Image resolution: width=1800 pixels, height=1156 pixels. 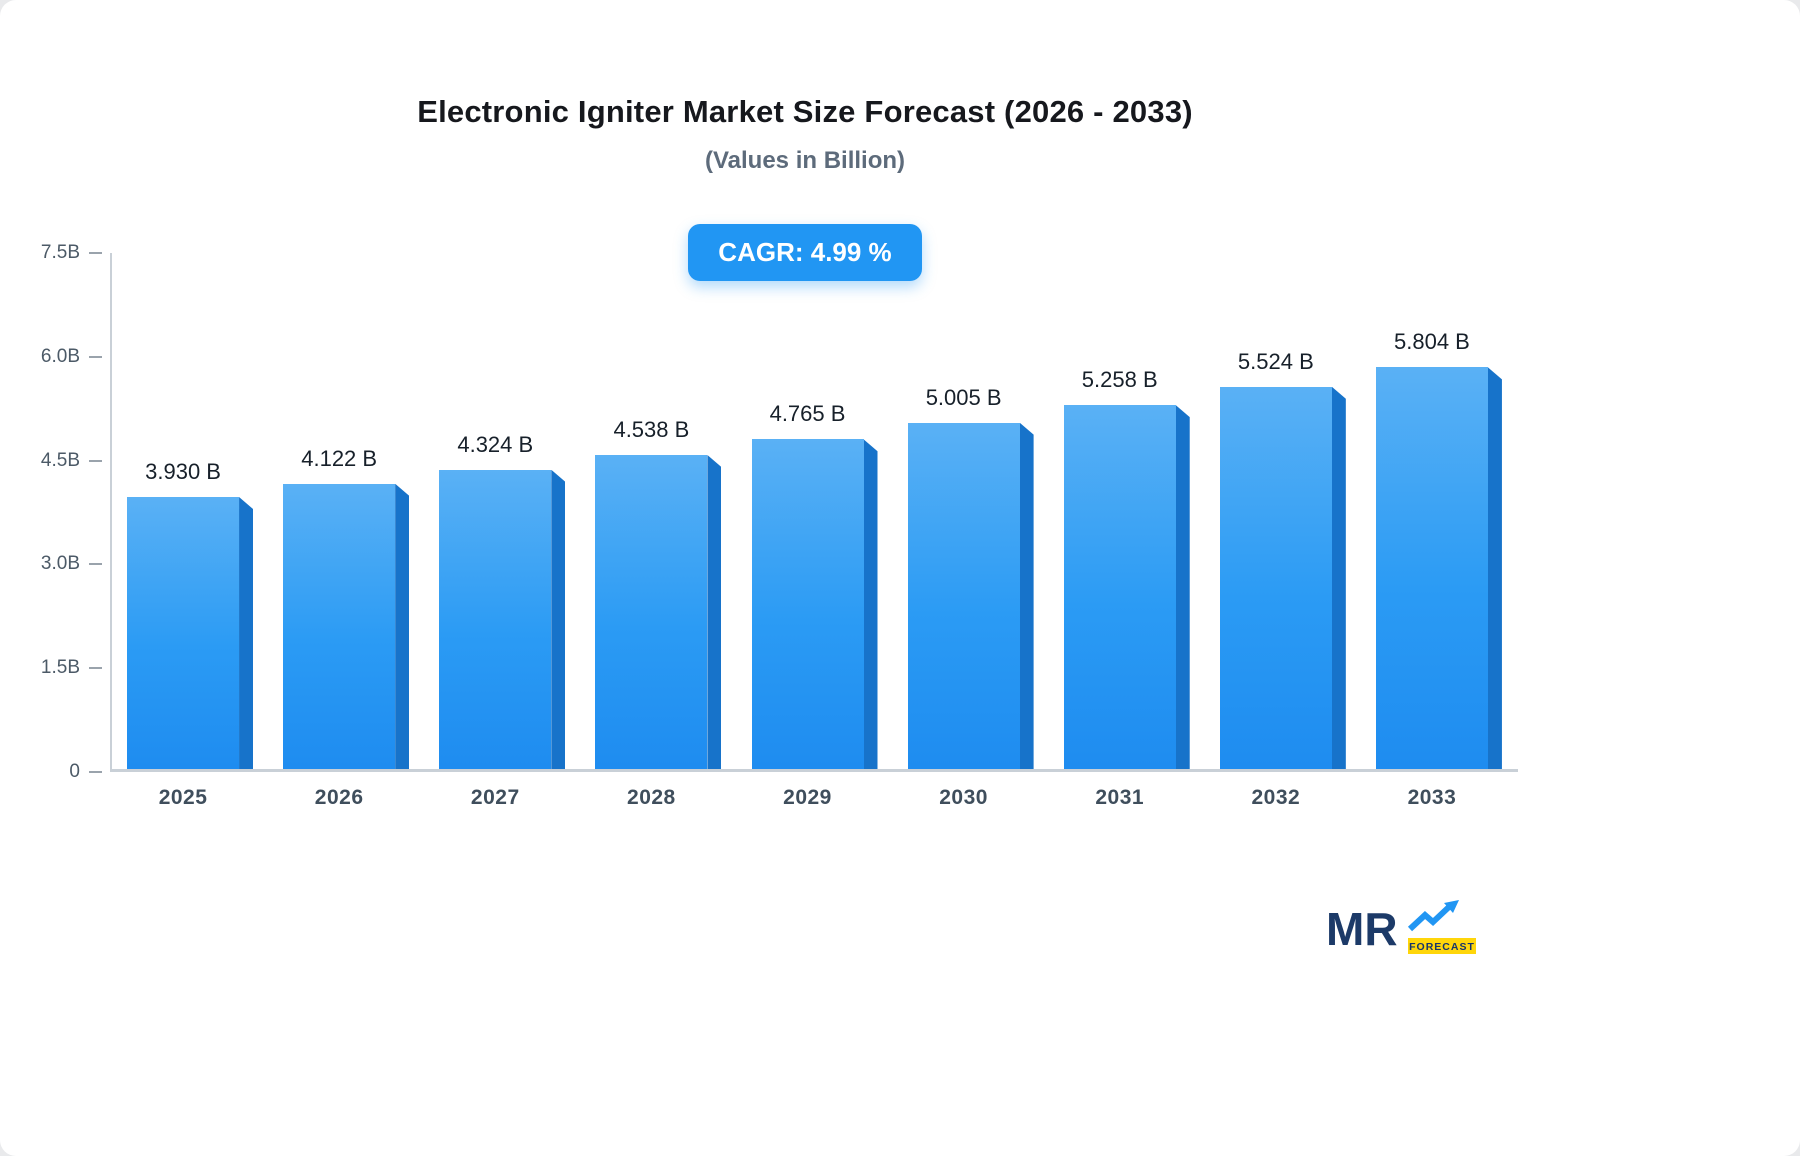 What do you see at coordinates (85, 772) in the screenshot?
I see `y-tick-0: 0` at bounding box center [85, 772].